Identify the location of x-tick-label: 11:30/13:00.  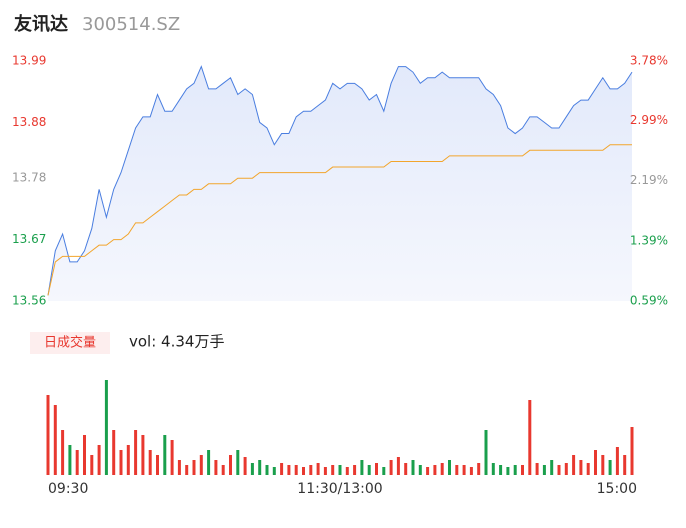
(339, 489).